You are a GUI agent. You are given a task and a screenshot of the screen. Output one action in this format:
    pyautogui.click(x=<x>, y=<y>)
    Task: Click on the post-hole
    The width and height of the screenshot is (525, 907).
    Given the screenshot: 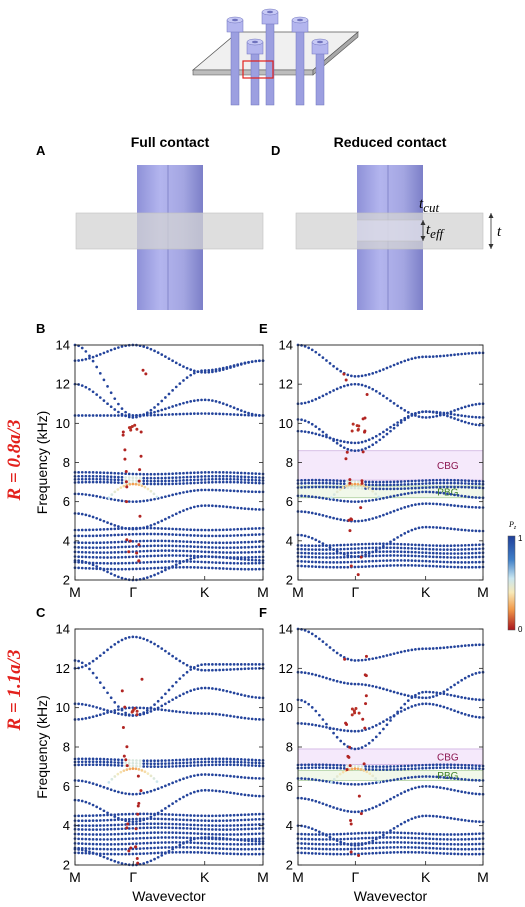 What is the action you would take?
    pyautogui.click(x=300, y=20)
    